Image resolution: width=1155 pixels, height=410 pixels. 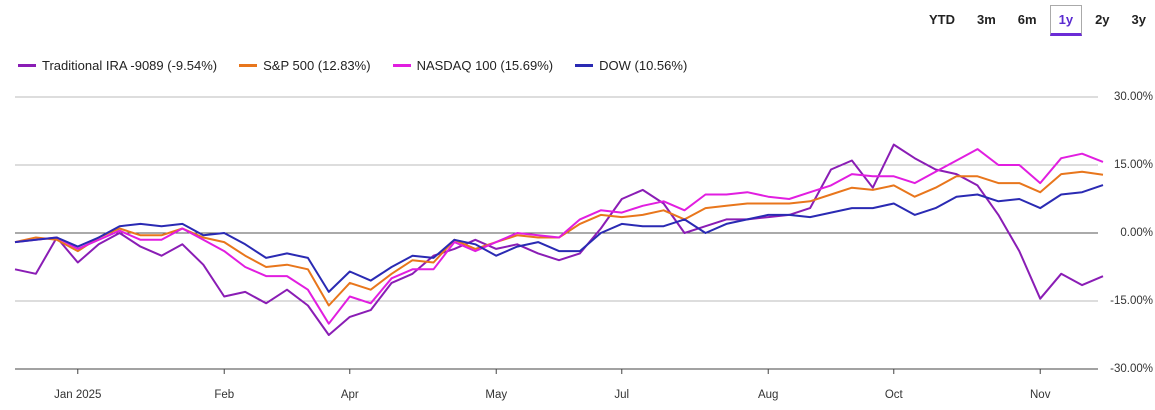 What do you see at coordinates (317, 65) in the screenshot?
I see `legend-label: S&P 500 (12.83%)` at bounding box center [317, 65].